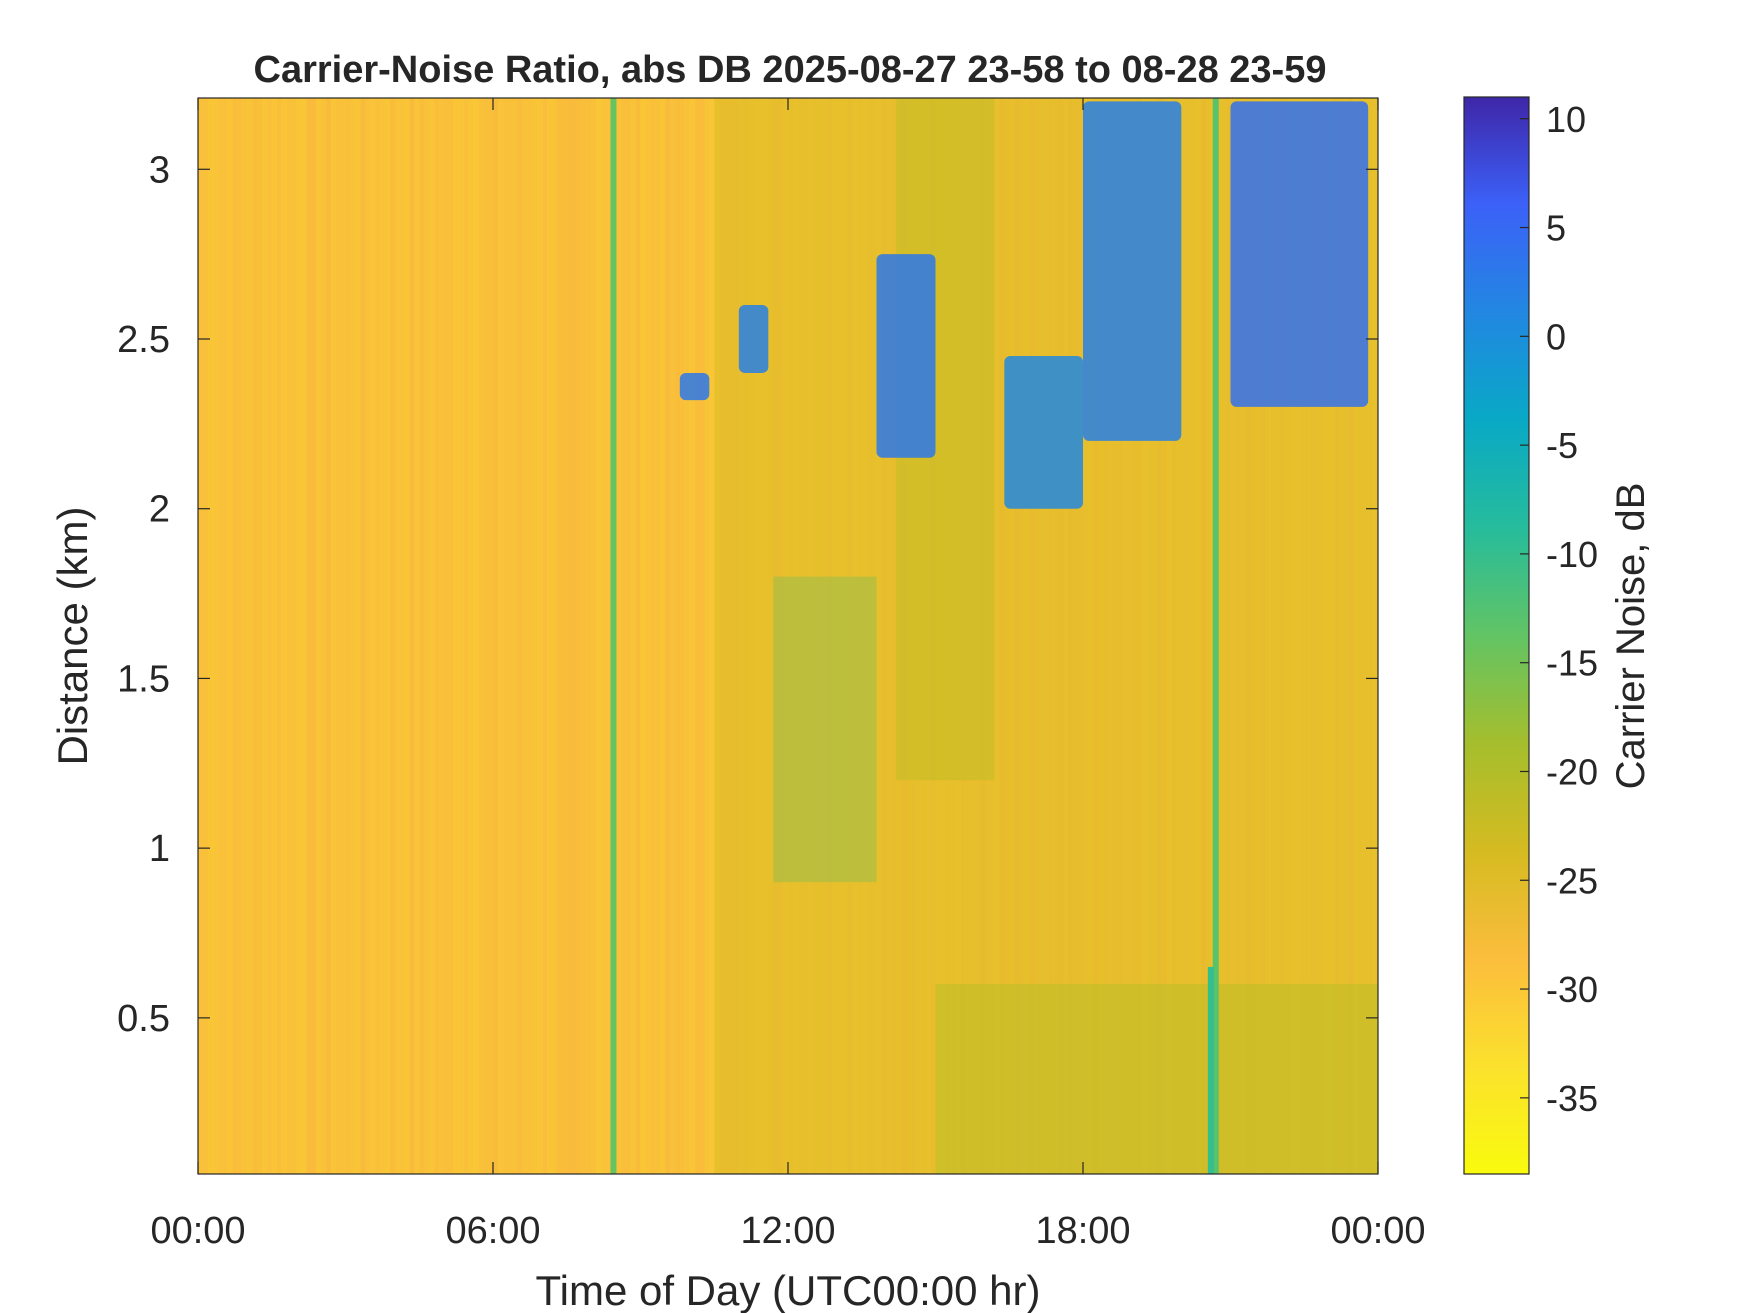 This screenshot has height=1313, width=1750. I want to click on colorbar-tick-label: -30, so click(1572, 989).